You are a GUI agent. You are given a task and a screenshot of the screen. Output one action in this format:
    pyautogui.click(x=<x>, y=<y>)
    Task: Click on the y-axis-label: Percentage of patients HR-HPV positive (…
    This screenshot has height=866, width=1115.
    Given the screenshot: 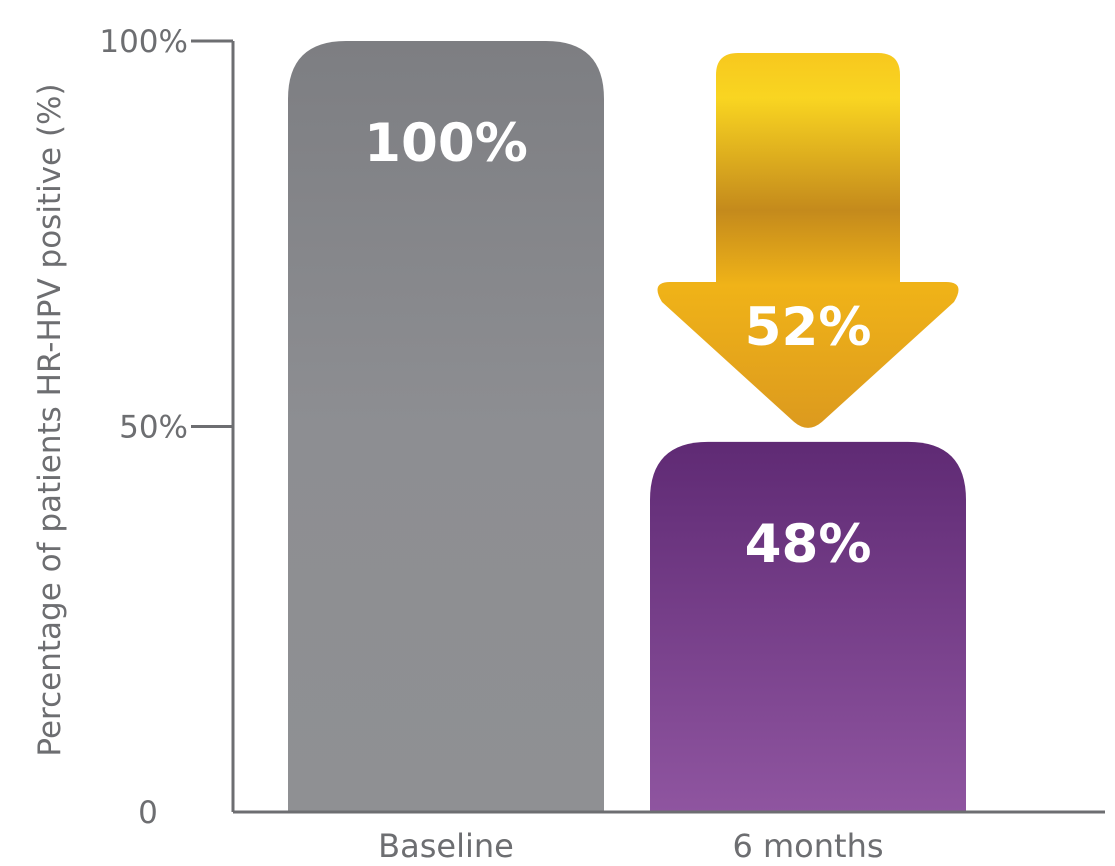 What is the action you would take?
    pyautogui.click(x=50, y=419)
    